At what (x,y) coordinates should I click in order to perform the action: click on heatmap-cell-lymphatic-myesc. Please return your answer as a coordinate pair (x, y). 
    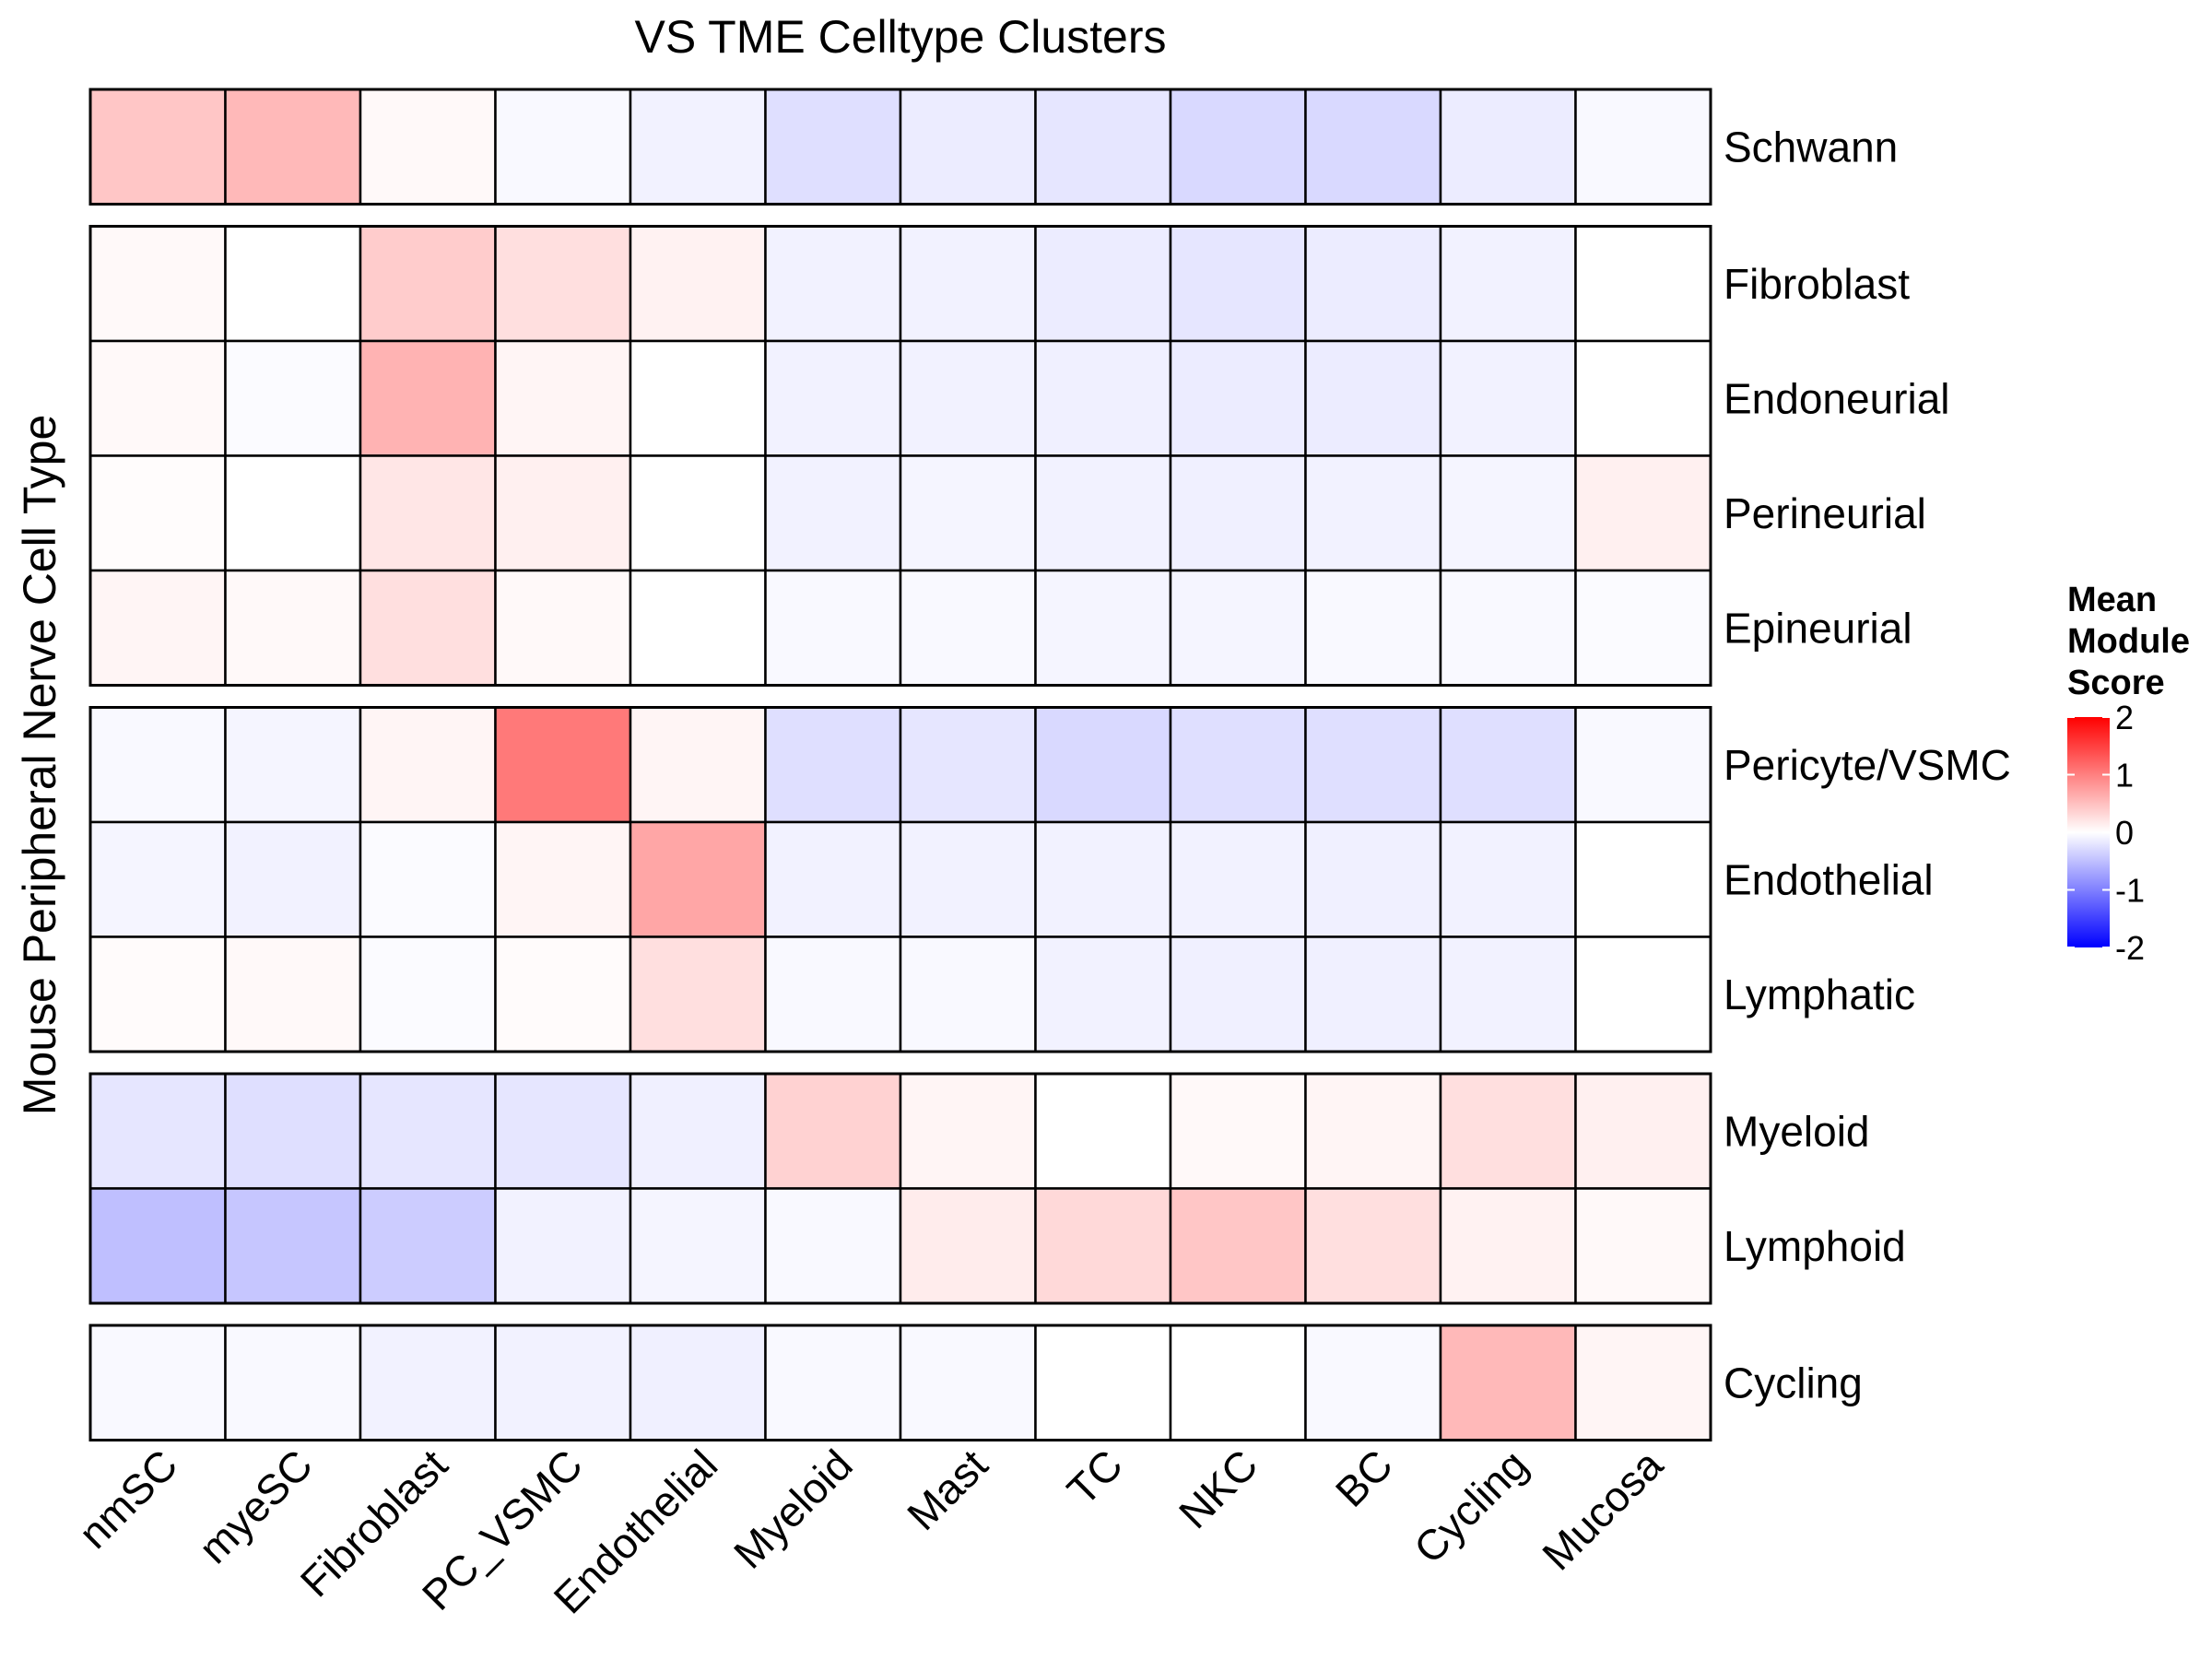
    Looking at the image, I should click on (293, 994).